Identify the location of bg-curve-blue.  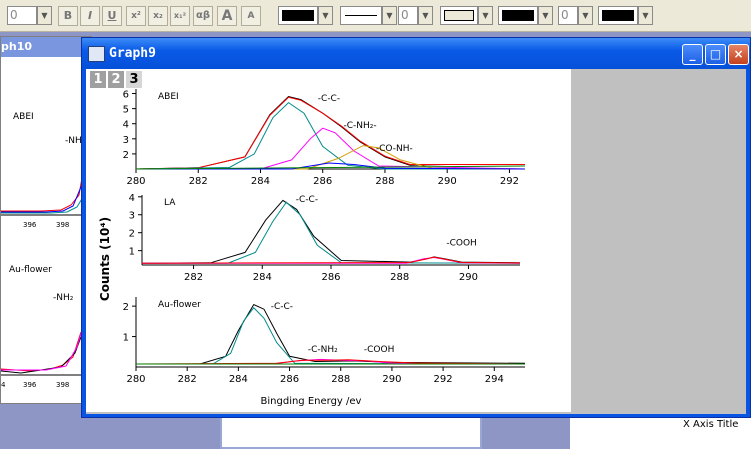
(41, 199).